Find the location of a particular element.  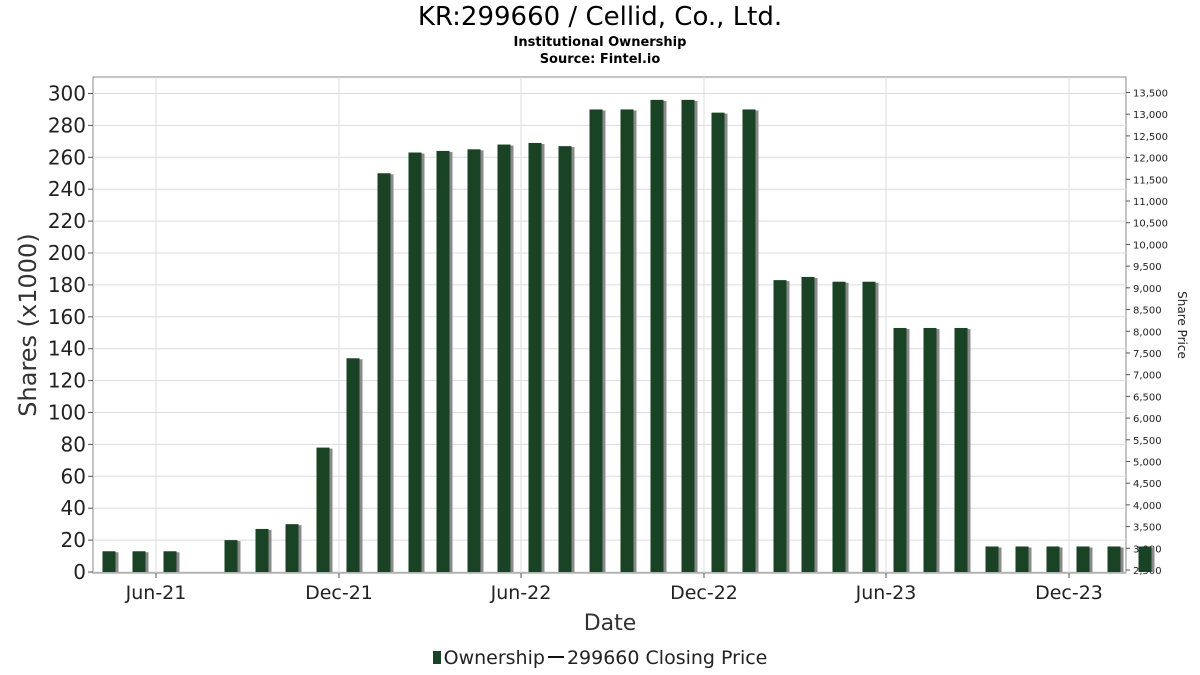

y2-tick-label: 10,500 is located at coordinates (1150, 224).